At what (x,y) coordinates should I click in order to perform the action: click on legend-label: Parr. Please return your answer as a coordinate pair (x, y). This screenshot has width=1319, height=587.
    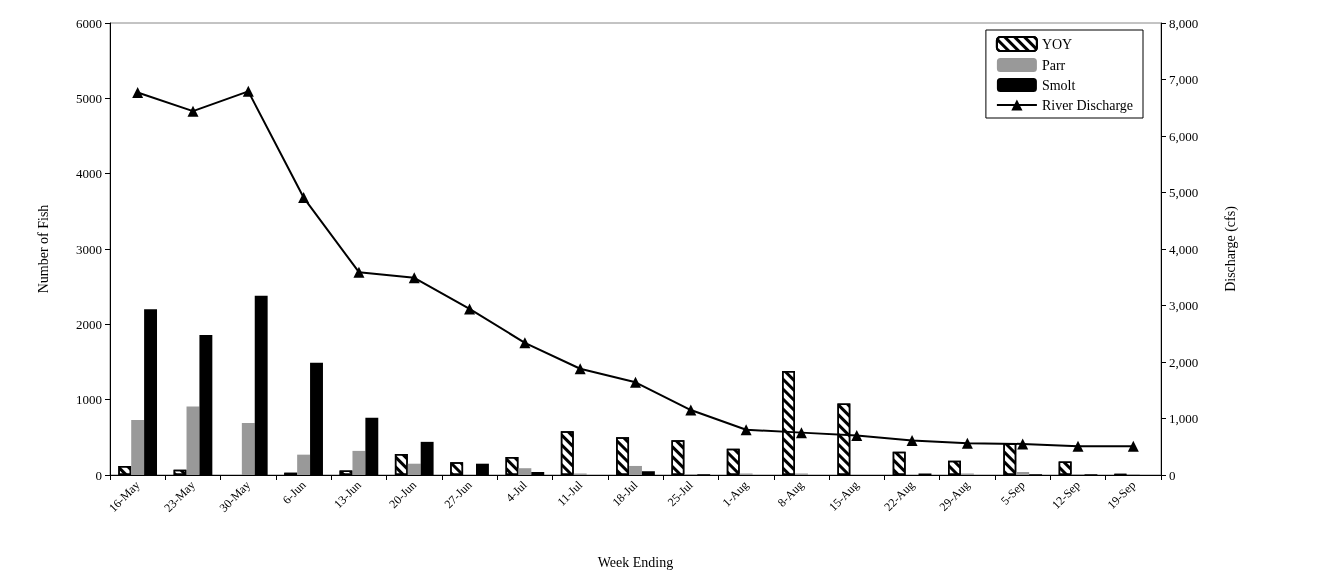
    Looking at the image, I should click on (1053, 65).